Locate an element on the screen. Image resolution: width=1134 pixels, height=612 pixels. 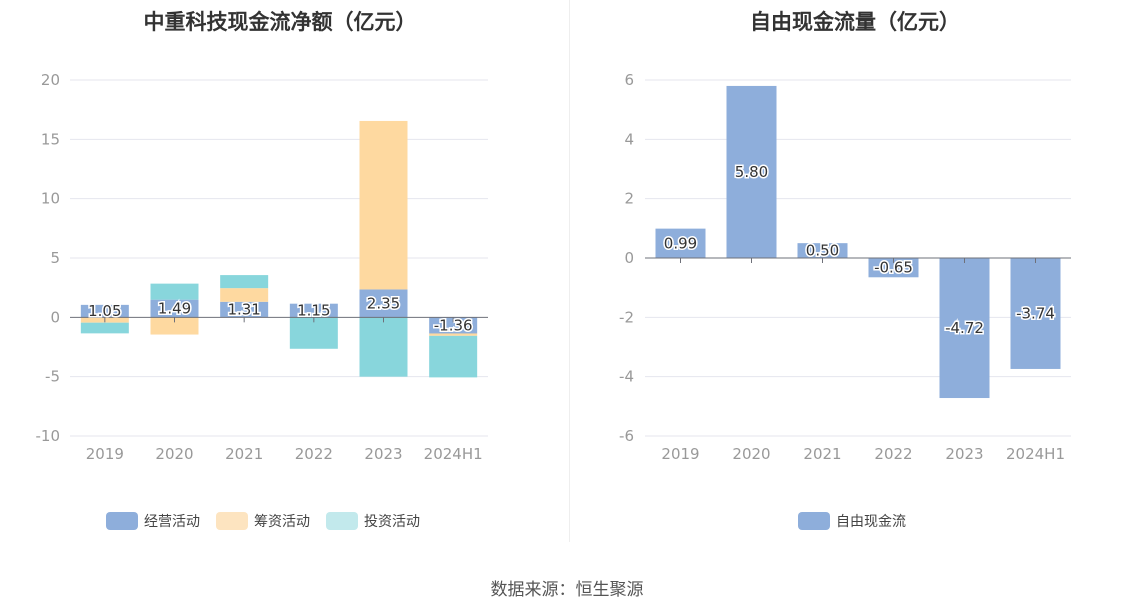
data-label: -4.72 is located at coordinates (964, 328).